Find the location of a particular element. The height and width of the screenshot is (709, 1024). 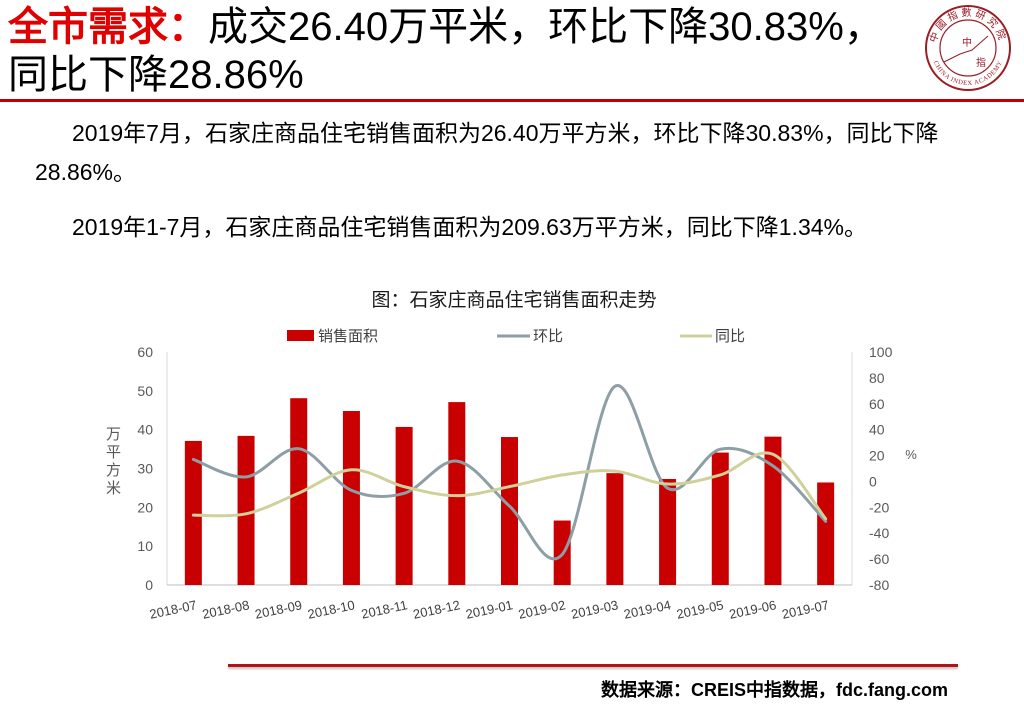

data-source: 数据来源：CREIS中指数据，fdc.fang.com is located at coordinates (774, 690).